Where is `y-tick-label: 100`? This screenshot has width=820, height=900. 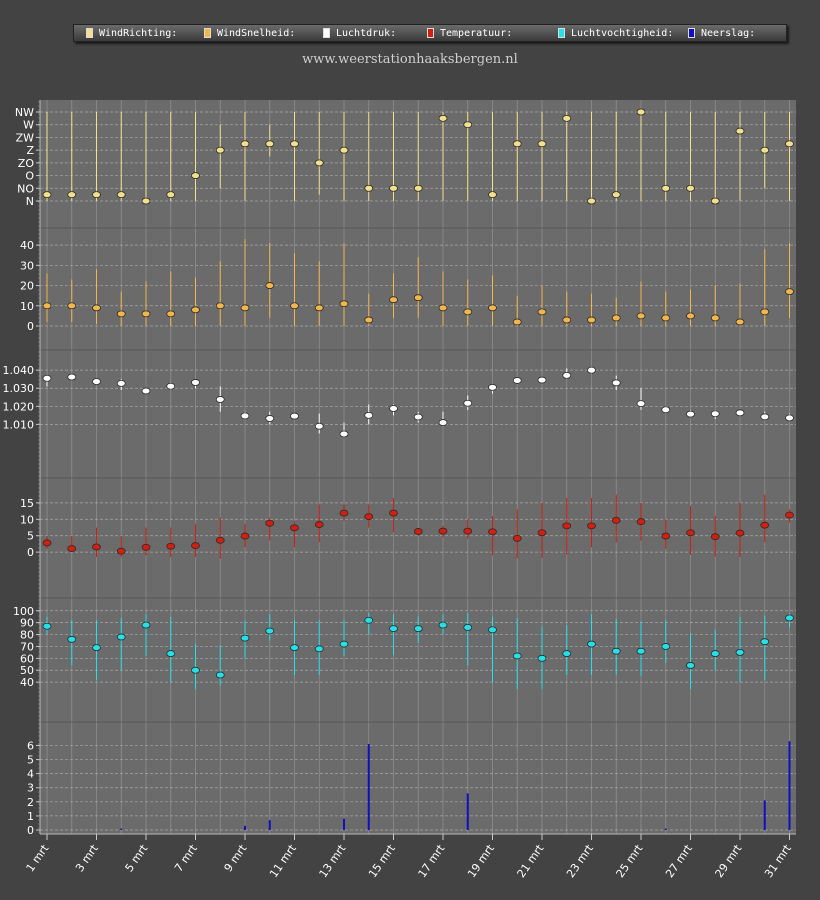
y-tick-label: 100 is located at coordinates (23, 611).